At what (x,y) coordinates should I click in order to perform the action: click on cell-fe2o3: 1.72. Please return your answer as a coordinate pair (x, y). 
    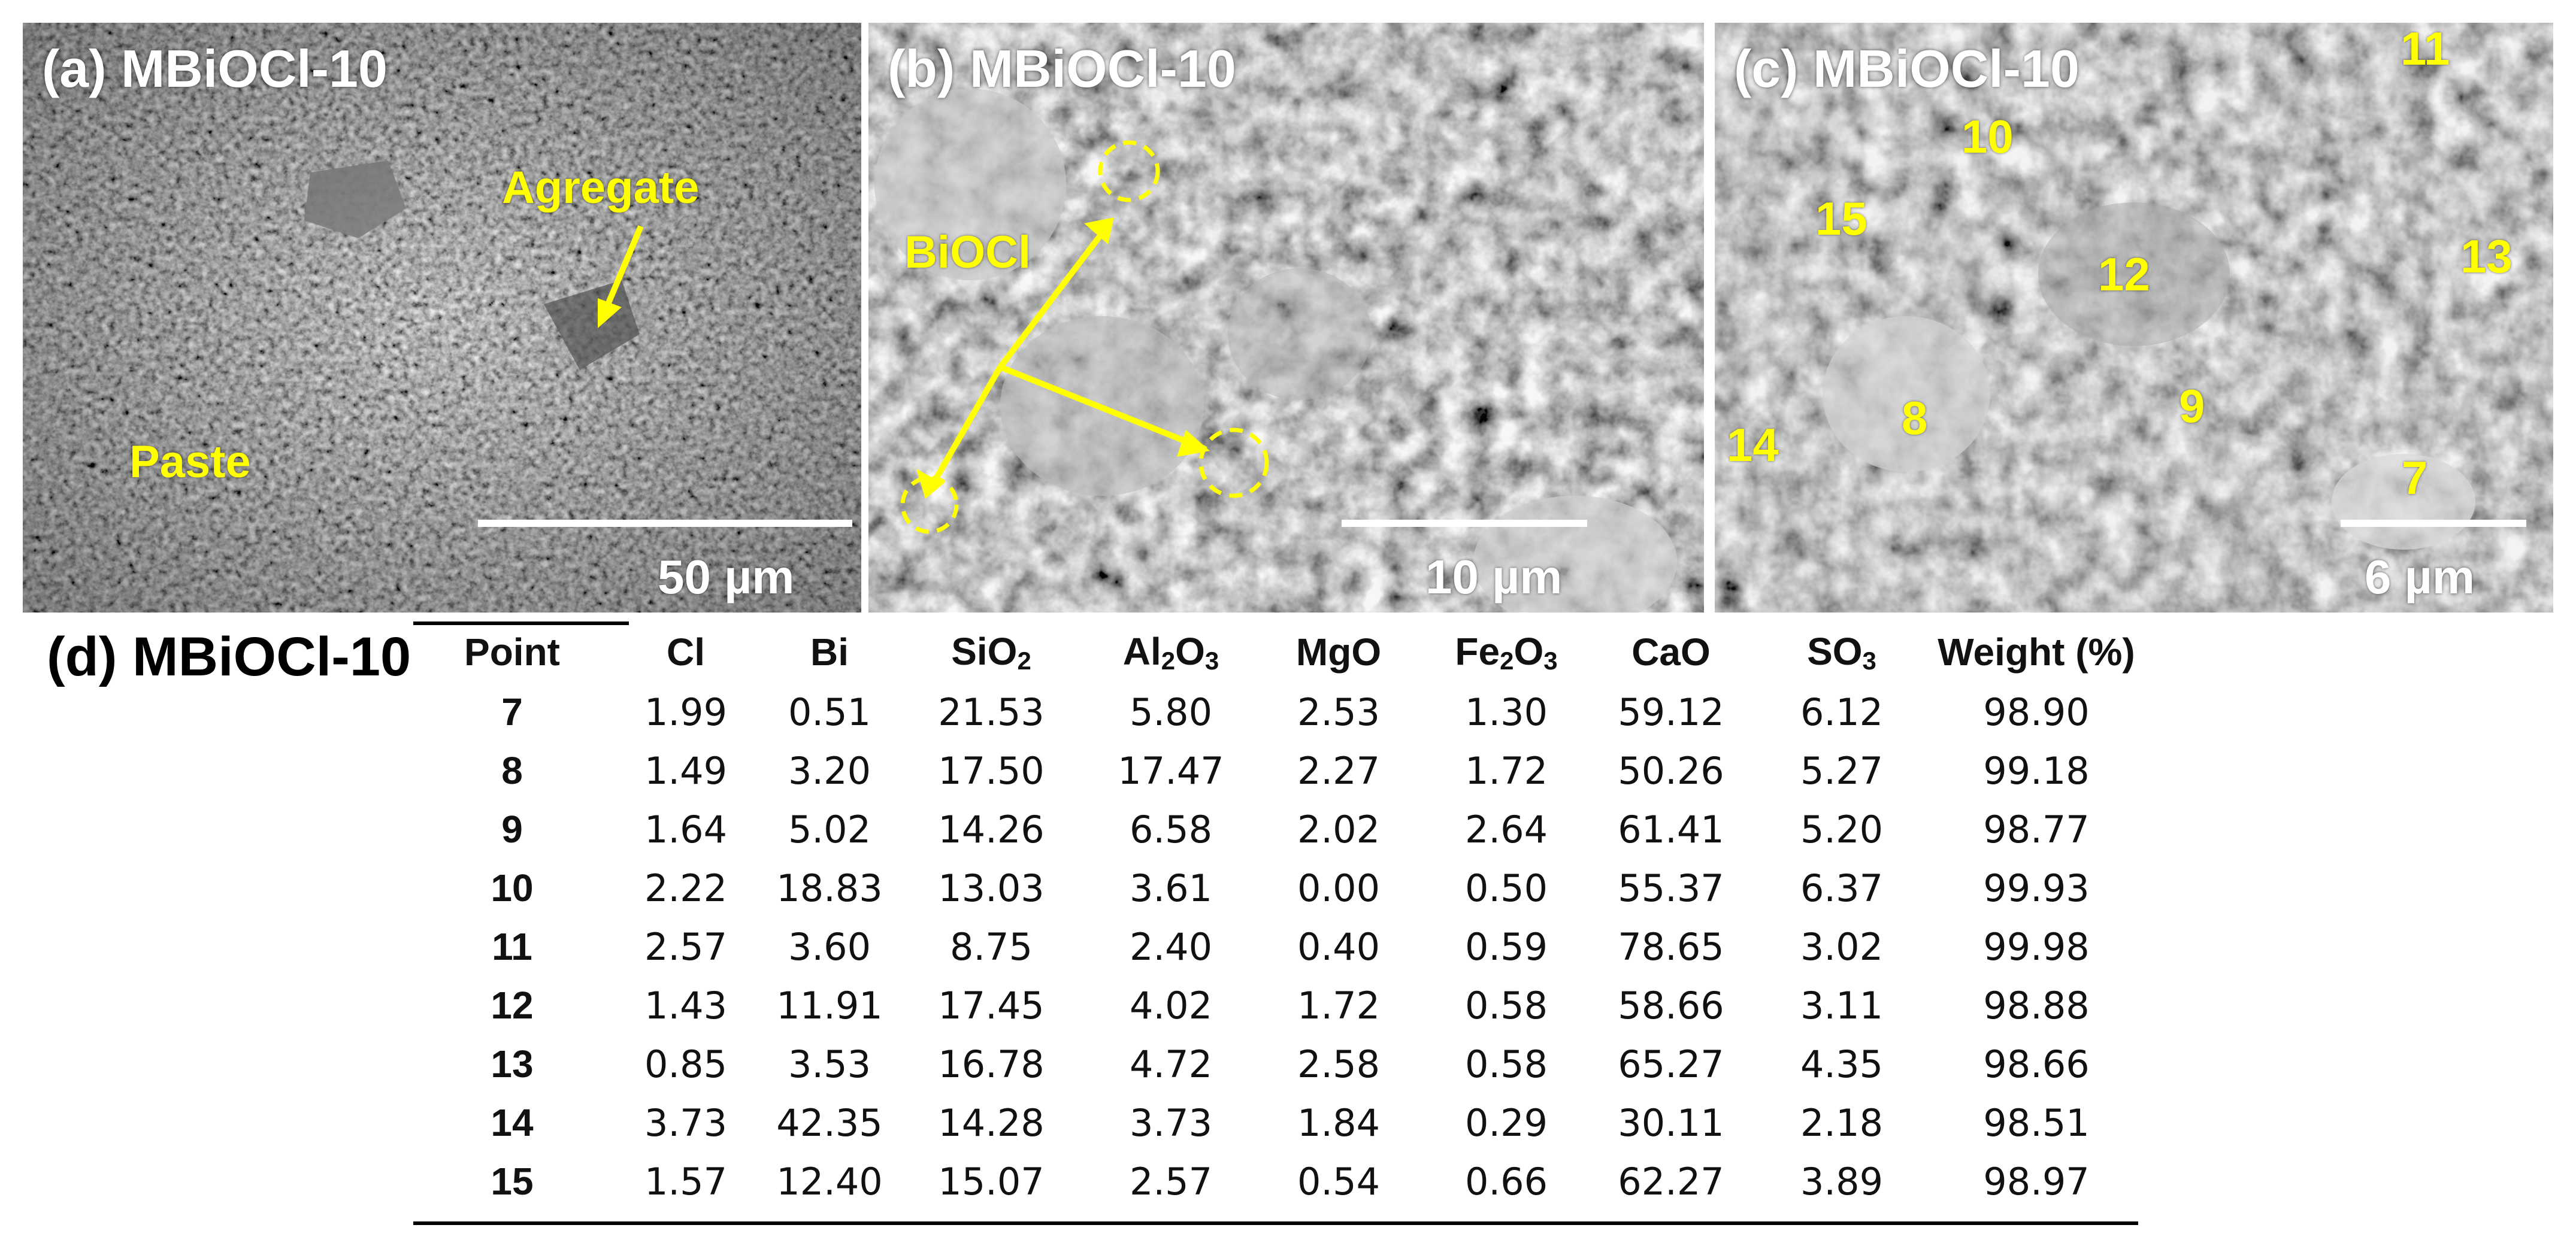
    Looking at the image, I should click on (1506, 770).